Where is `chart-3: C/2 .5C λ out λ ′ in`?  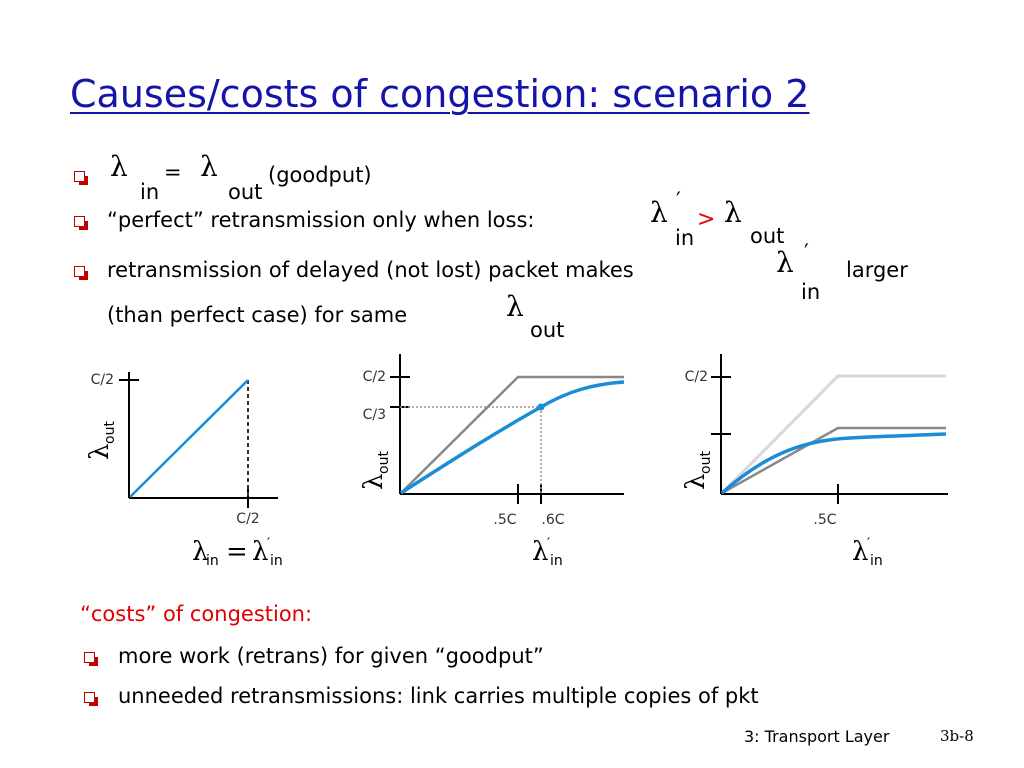
chart-3: C/2 .5C λ out λ ′ in is located at coordinates (814, 461).